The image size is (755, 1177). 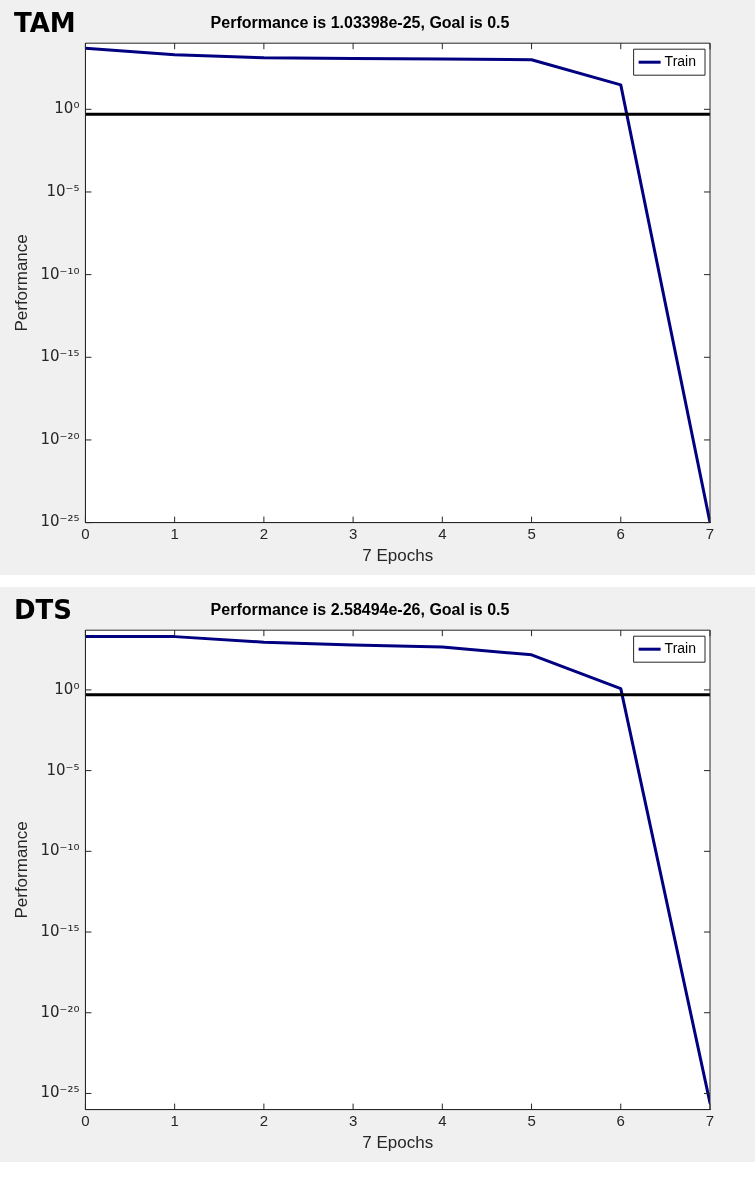 I want to click on text: TAM, so click(x=45, y=23).